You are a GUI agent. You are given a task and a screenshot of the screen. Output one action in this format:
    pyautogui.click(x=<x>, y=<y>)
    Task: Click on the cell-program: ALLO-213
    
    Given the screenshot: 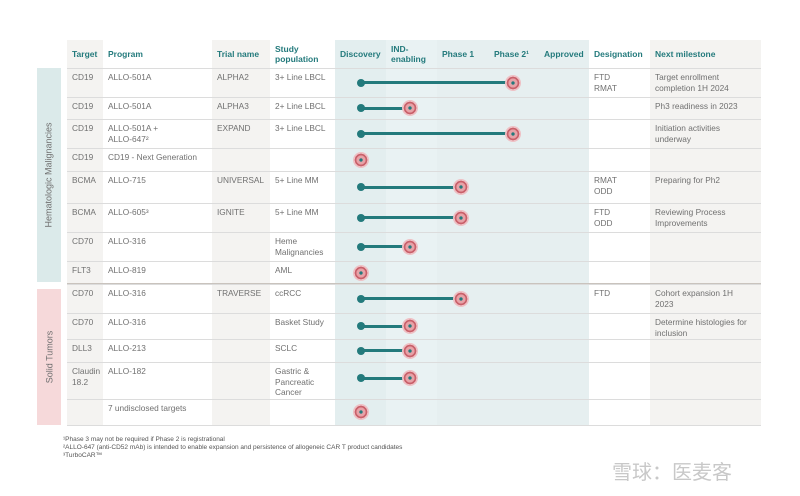 What is the action you would take?
    pyautogui.click(x=127, y=348)
    